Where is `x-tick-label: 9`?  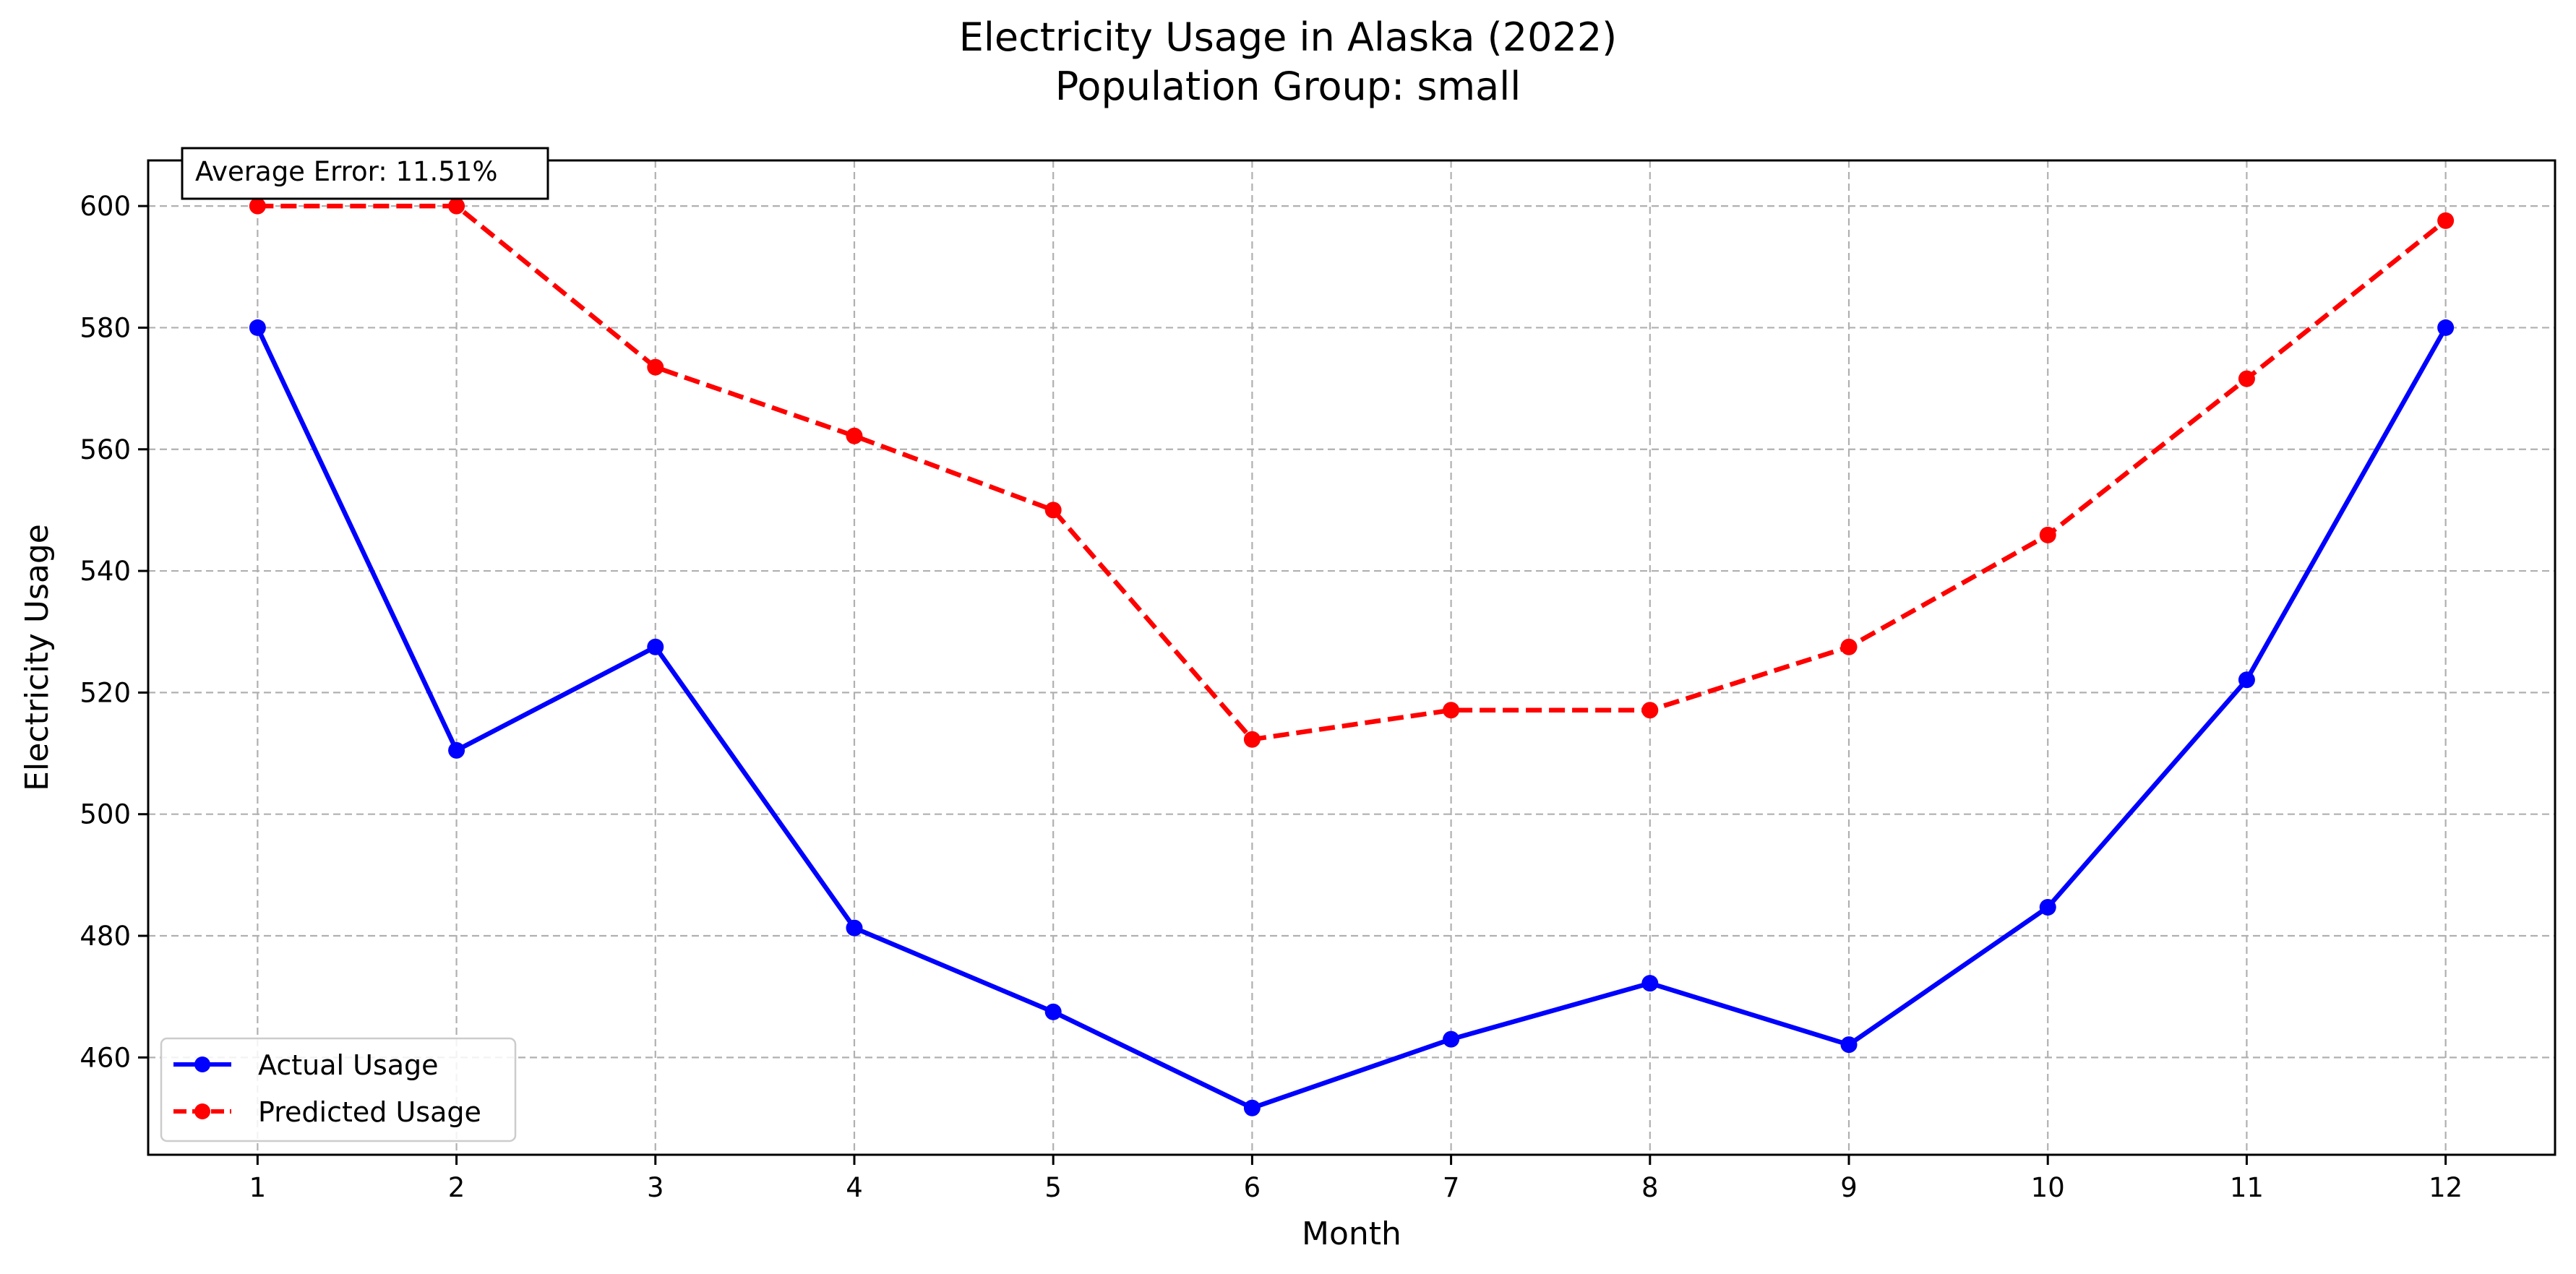
x-tick-label: 9 is located at coordinates (1849, 1187).